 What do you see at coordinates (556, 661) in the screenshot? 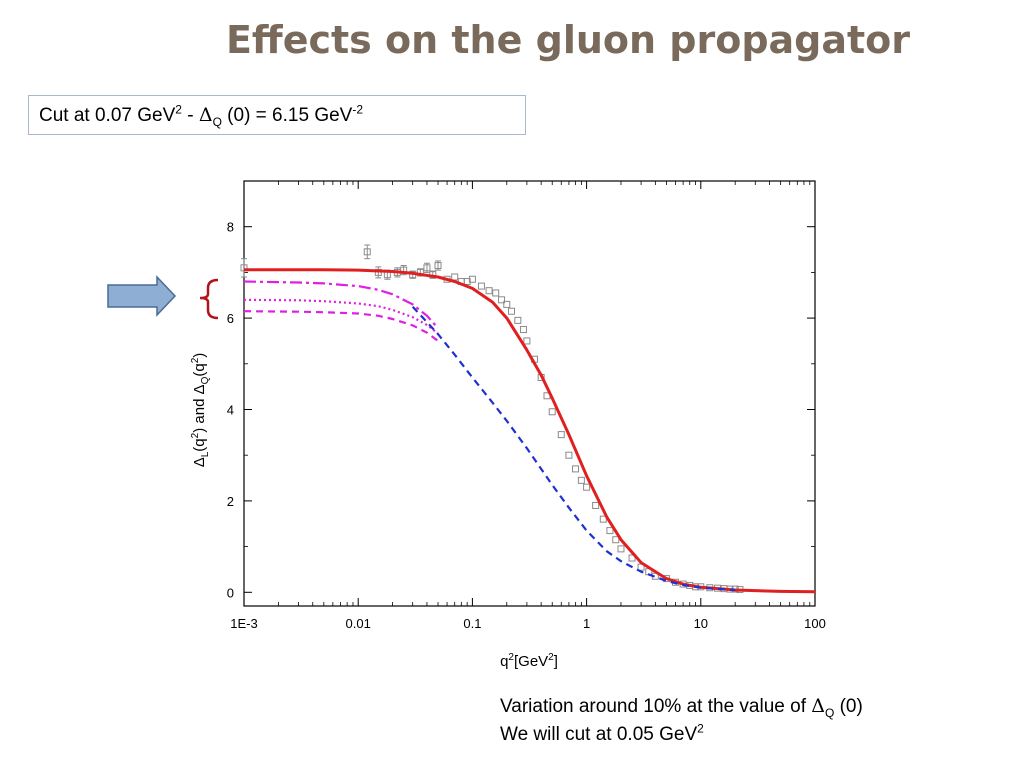
I see `x-label-part: ]` at bounding box center [556, 661].